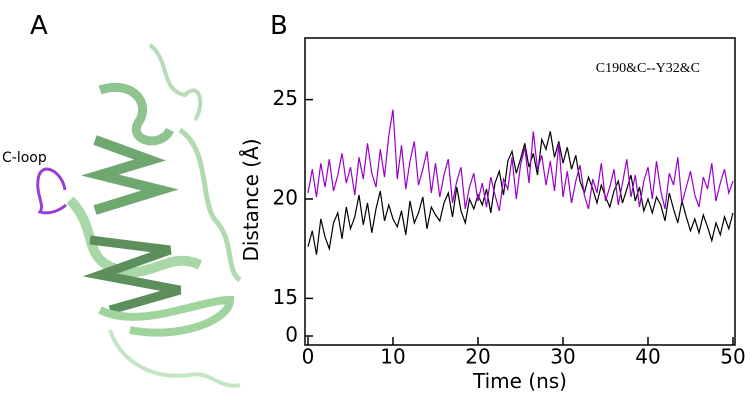 This screenshot has width=754, height=404. Describe the element at coordinates (392, 357) in the screenshot. I see `x-tick-label: 10` at that location.